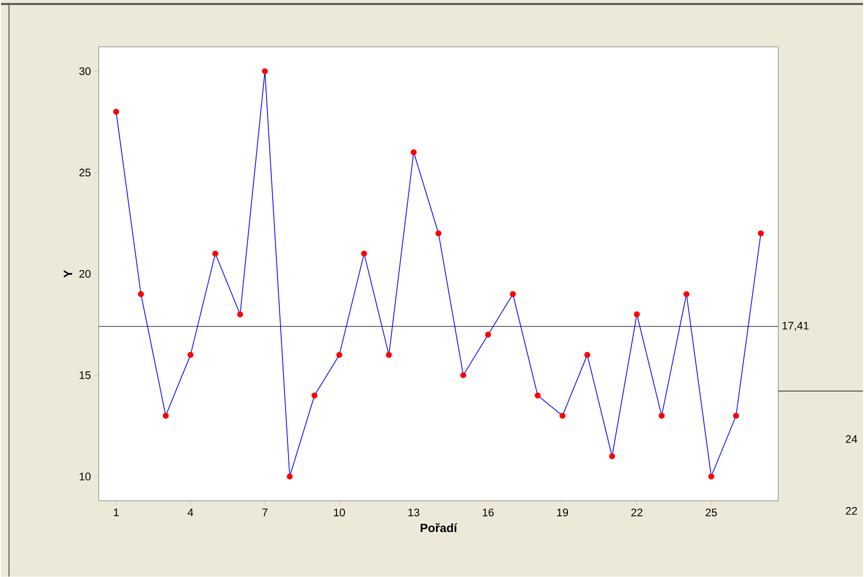 The image size is (864, 577). Describe the element at coordinates (636, 512) in the screenshot. I see `x-tick-label: 22` at that location.